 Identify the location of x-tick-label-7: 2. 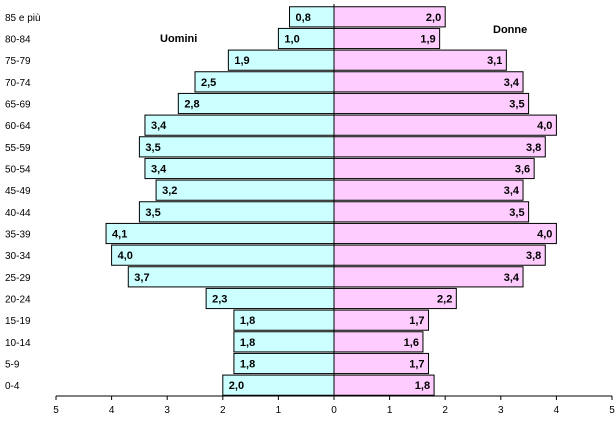
(445, 410).